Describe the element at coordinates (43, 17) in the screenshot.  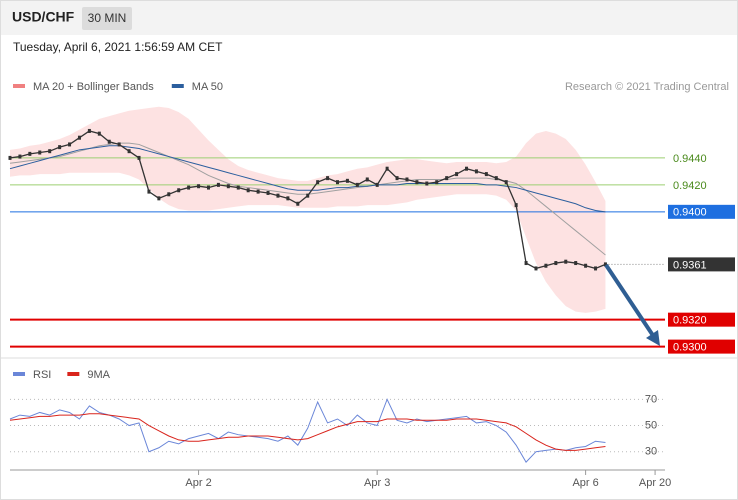
I see `symbol: USD/CHF` at that location.